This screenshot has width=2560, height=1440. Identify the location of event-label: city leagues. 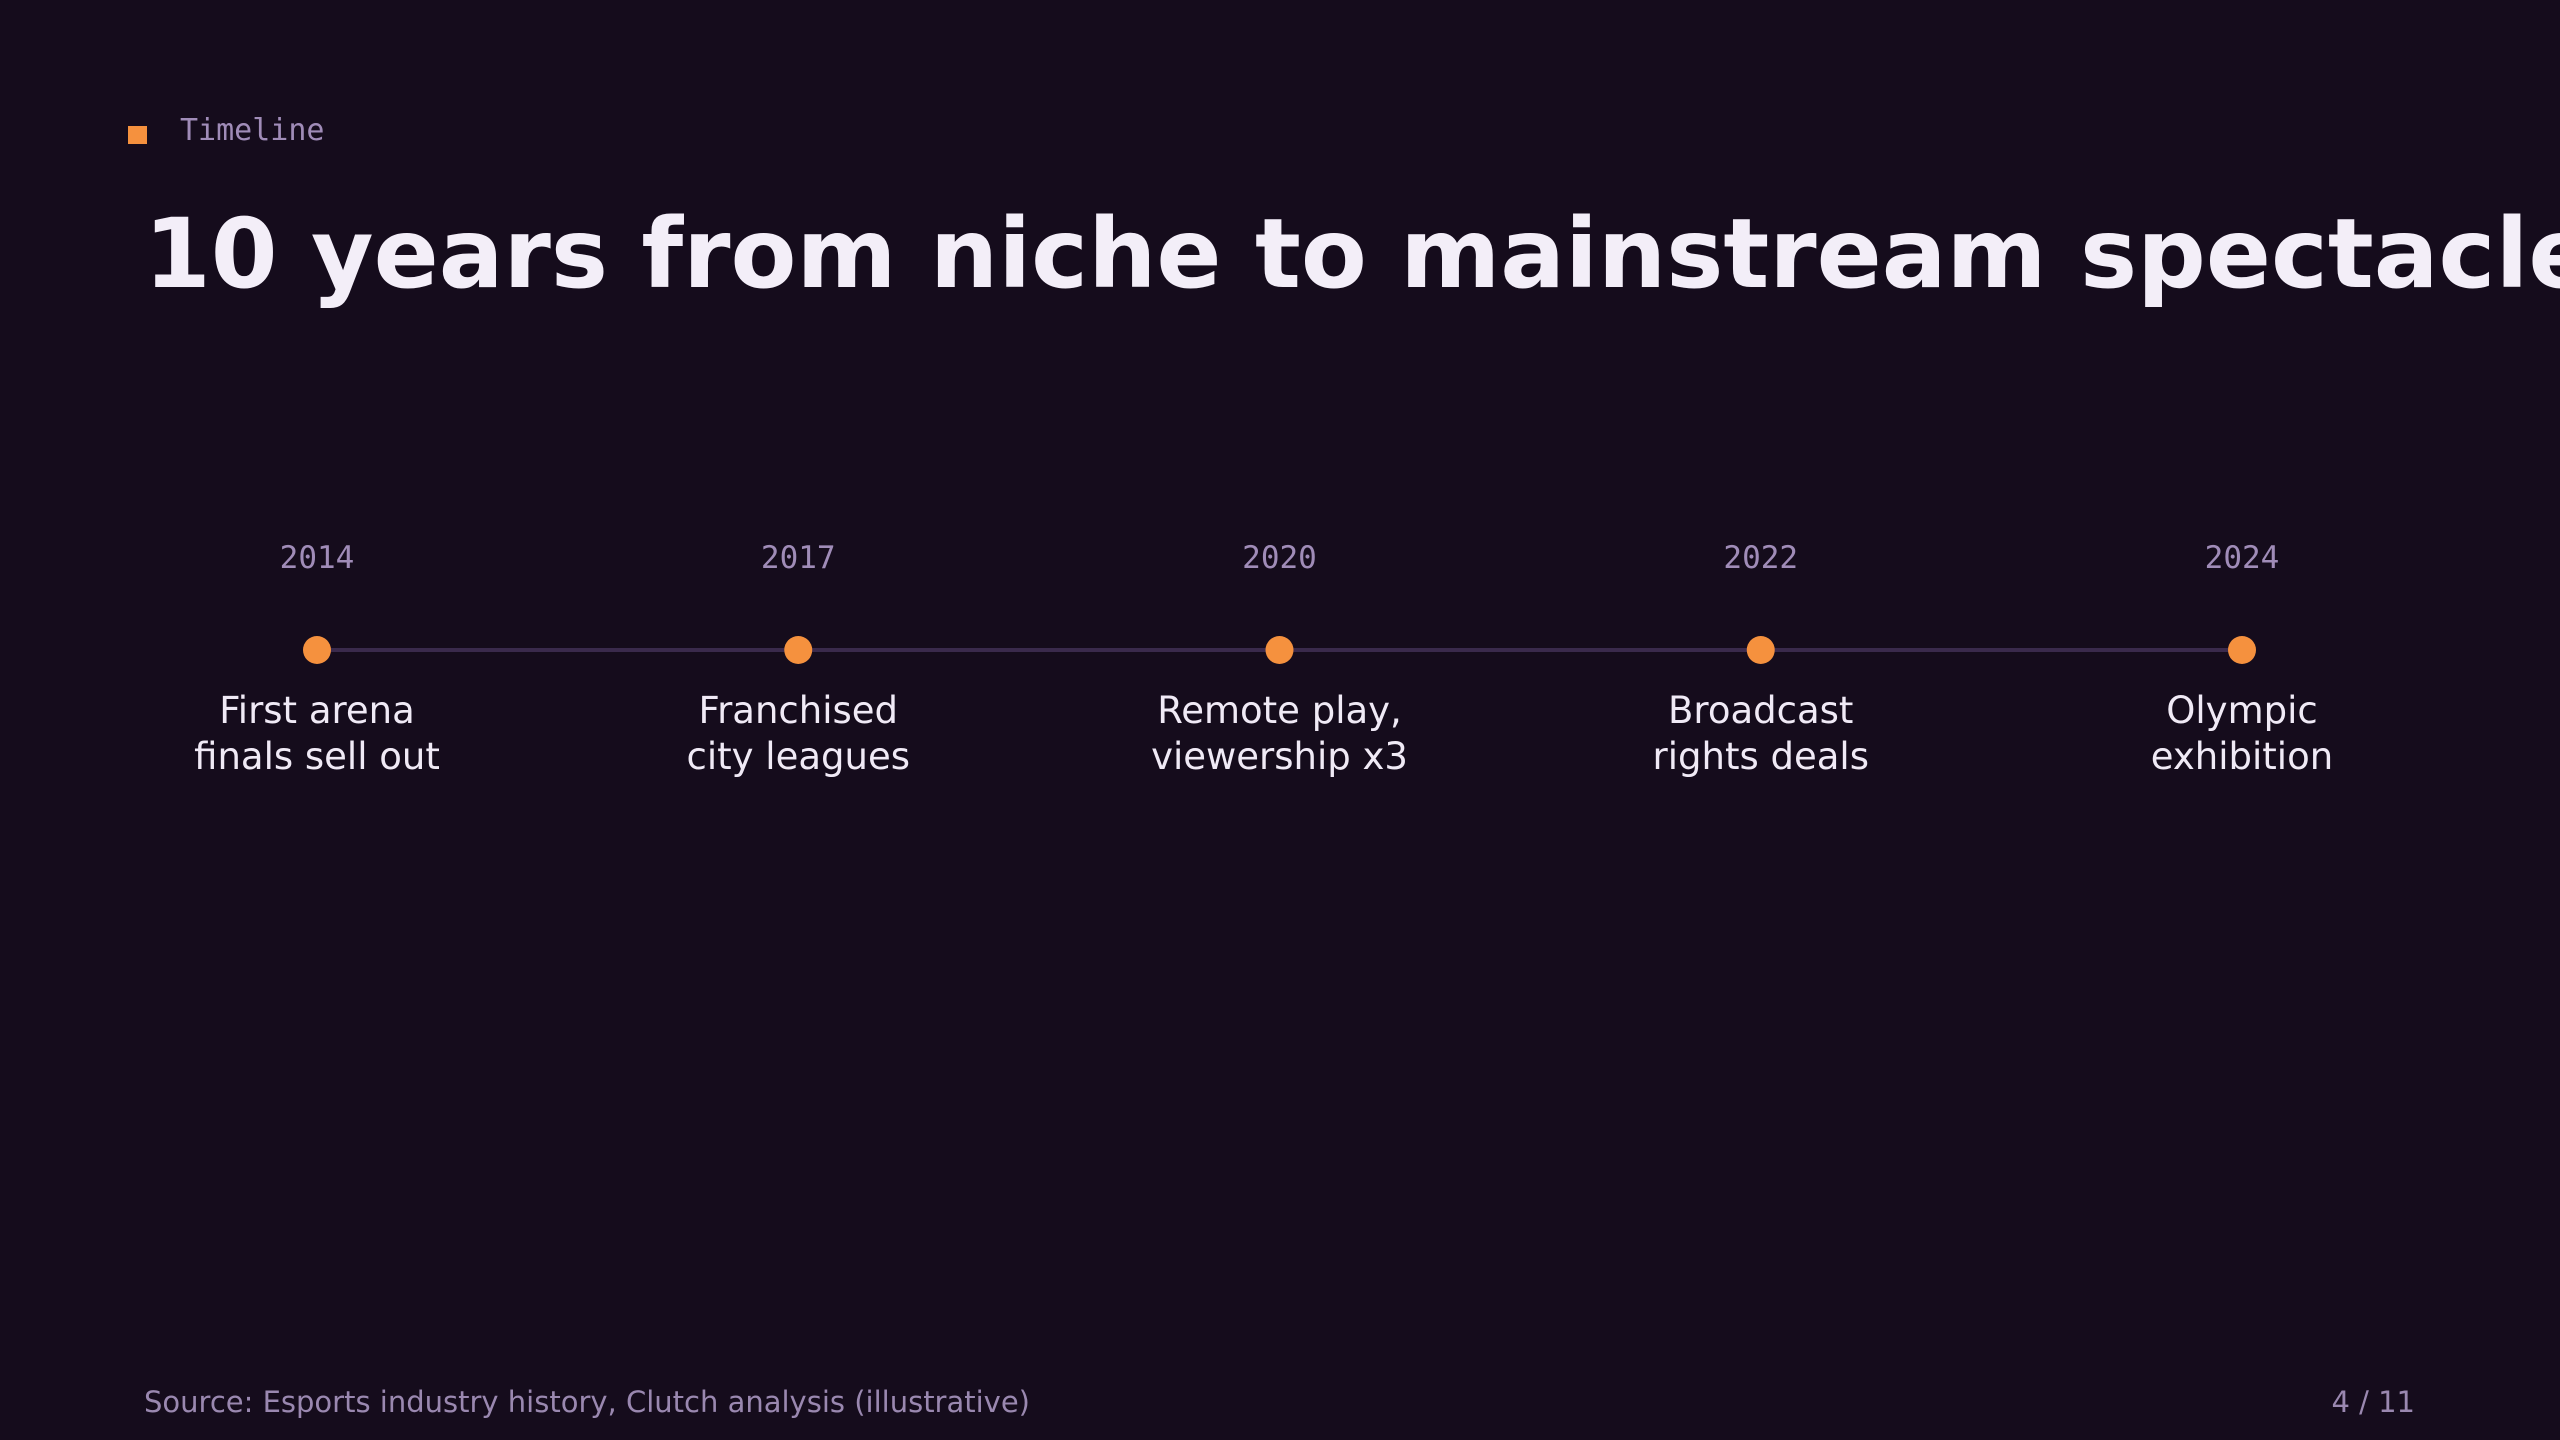
(798, 756).